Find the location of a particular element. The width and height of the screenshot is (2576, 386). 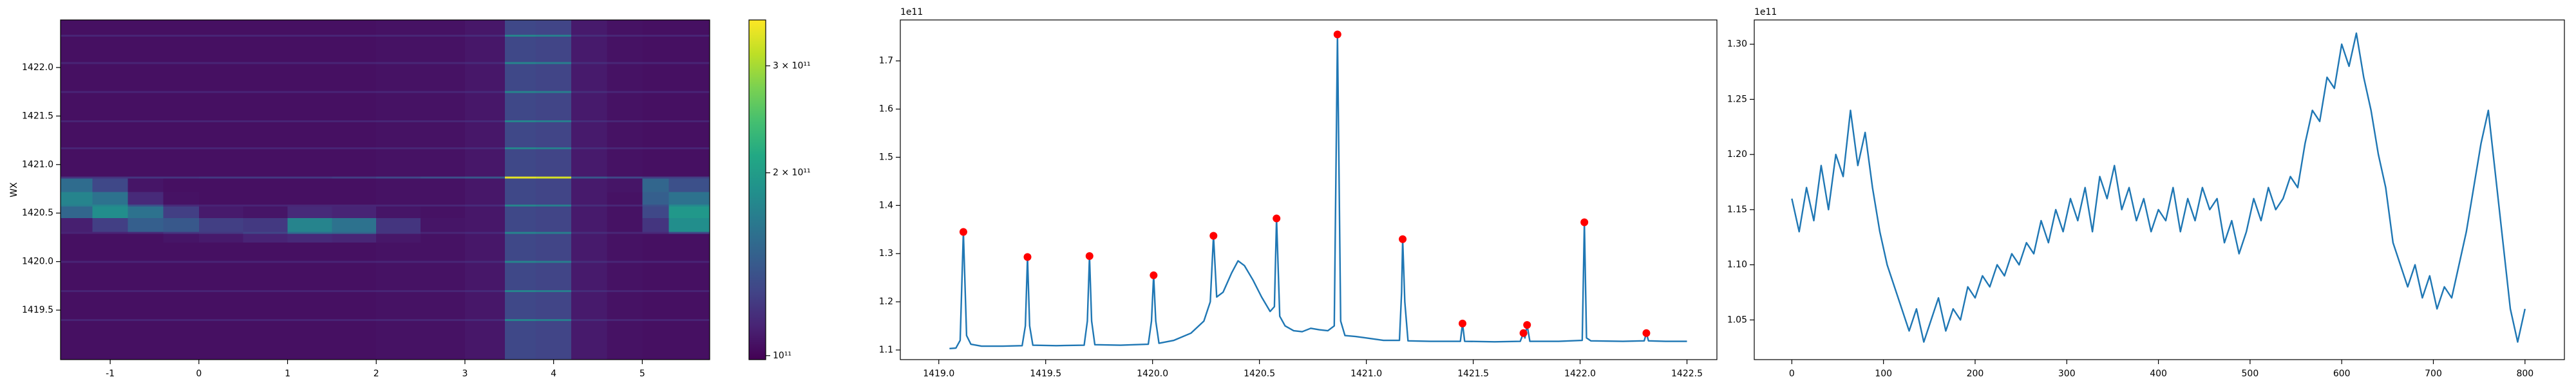

x-tick-label: 300 is located at coordinates (2067, 374).